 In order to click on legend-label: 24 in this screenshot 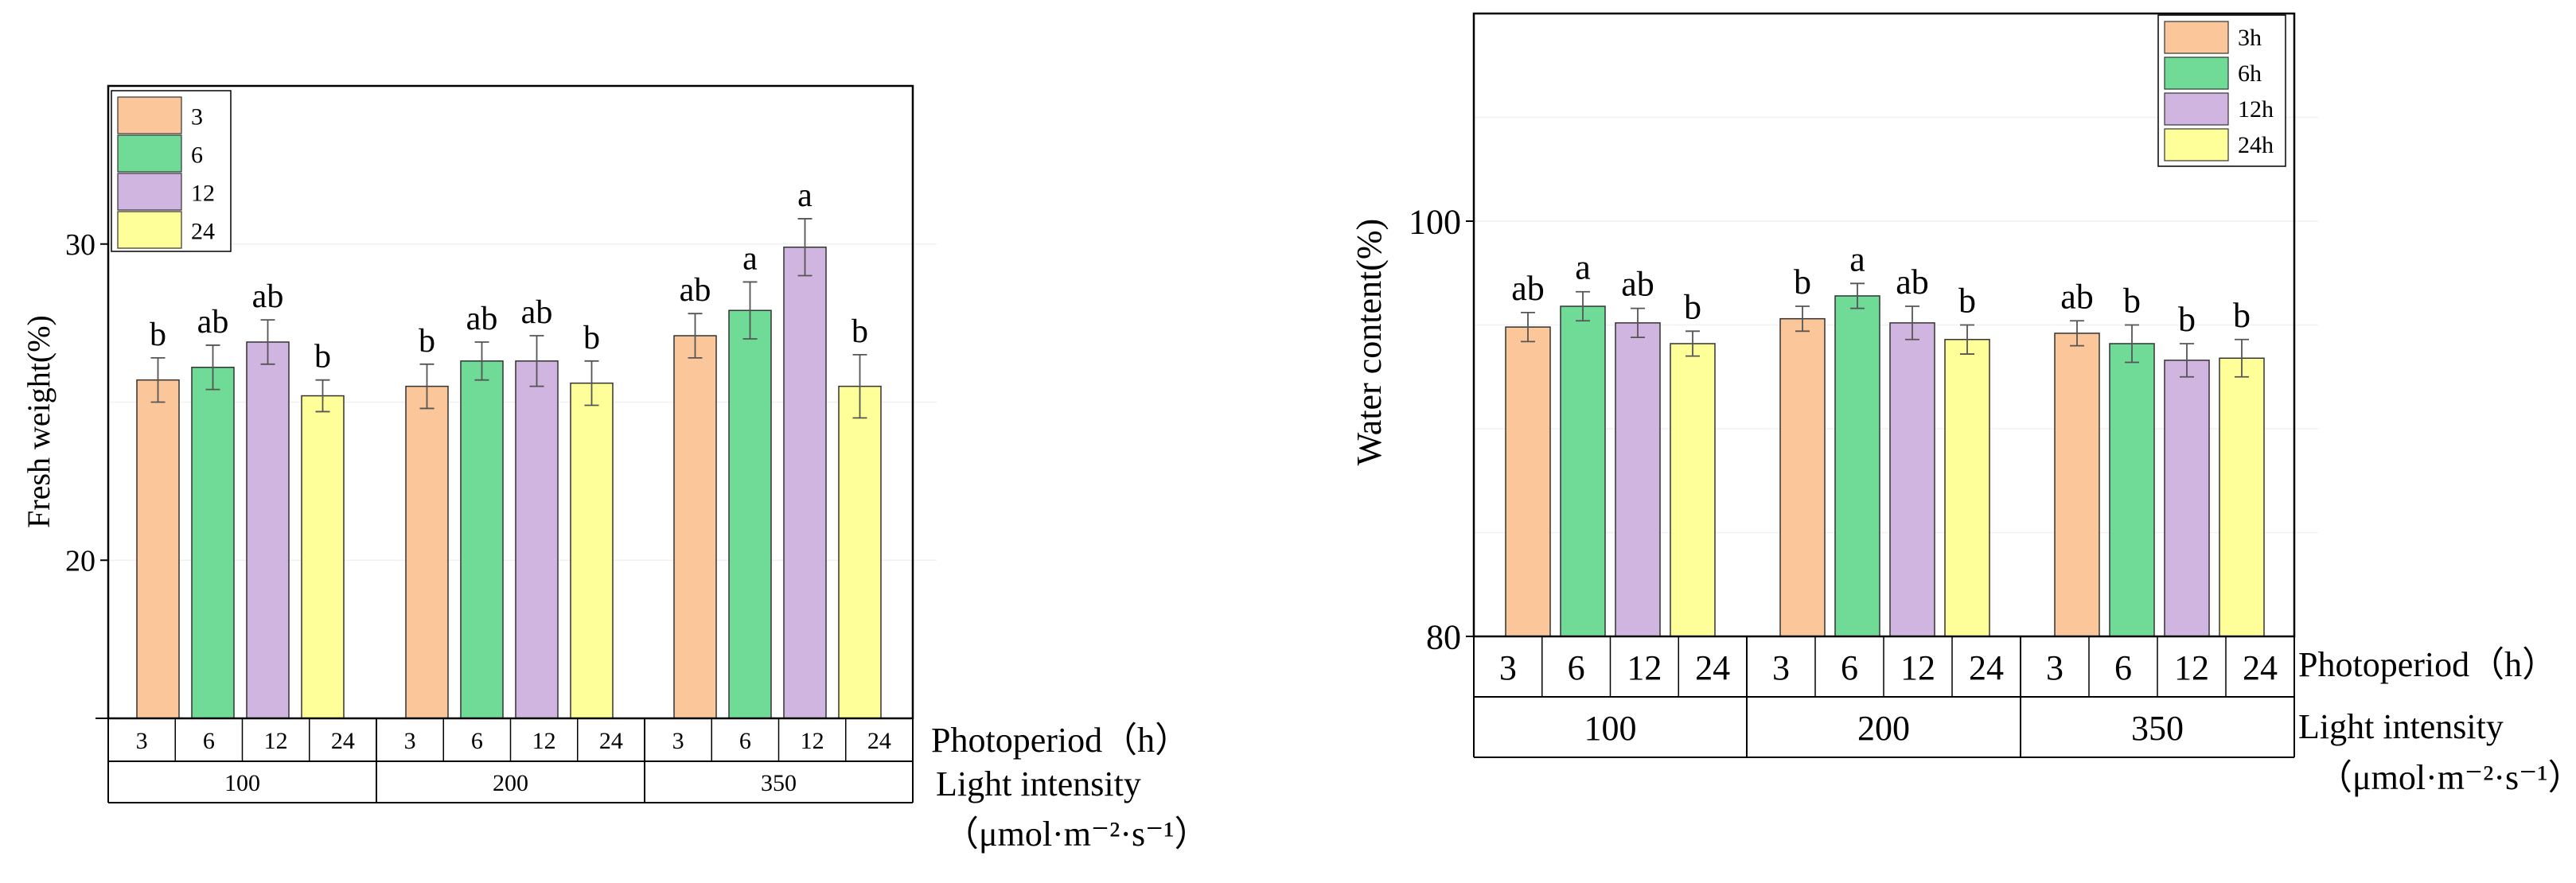, I will do `click(203, 232)`.